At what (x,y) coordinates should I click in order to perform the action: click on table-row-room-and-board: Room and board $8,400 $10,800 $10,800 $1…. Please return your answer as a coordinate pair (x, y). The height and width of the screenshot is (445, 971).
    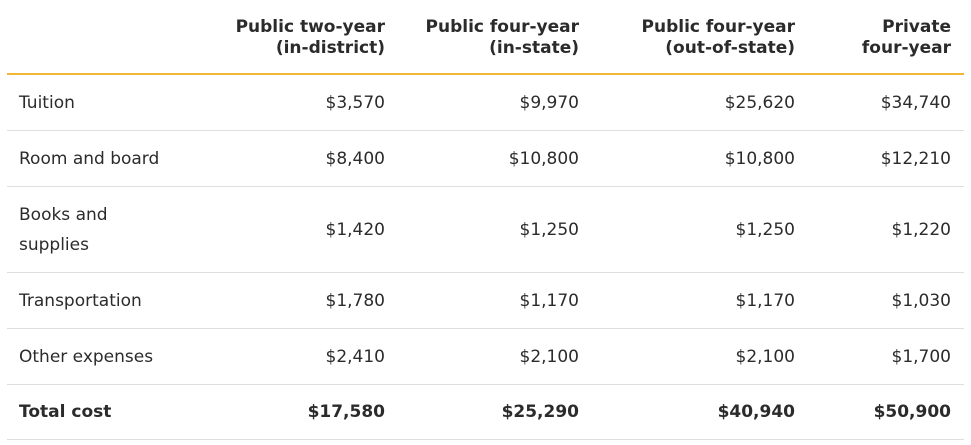
    Looking at the image, I should click on (485, 158).